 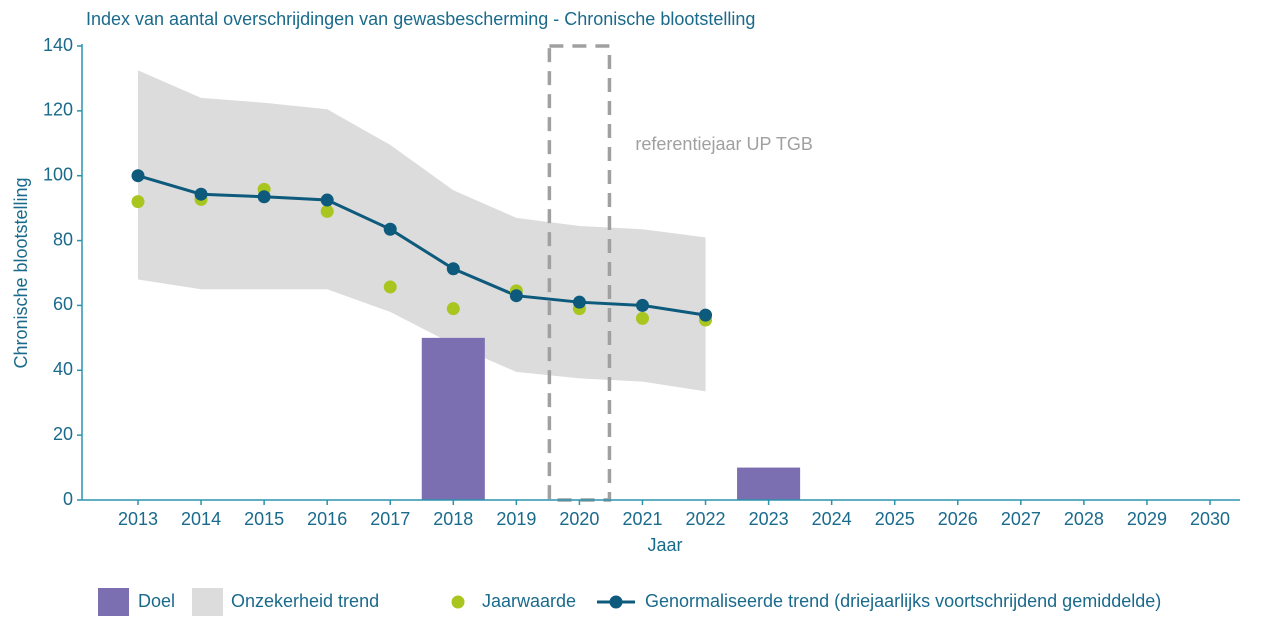 I want to click on y-tick-label: 0, so click(x=68, y=499).